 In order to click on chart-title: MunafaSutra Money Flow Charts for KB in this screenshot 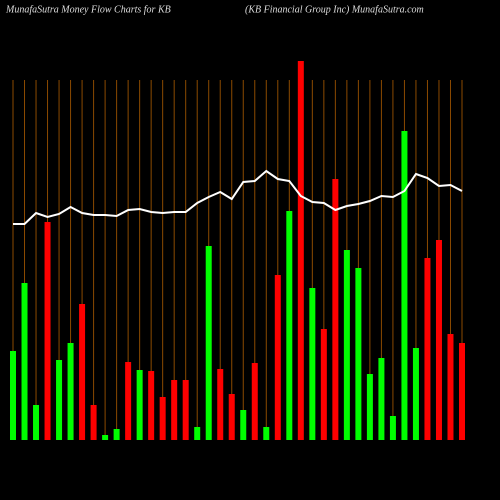, I will do `click(88, 9)`.